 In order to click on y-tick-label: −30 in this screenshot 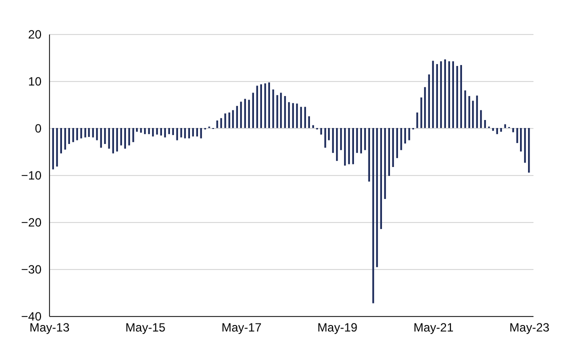, I will do `click(31, 269)`.